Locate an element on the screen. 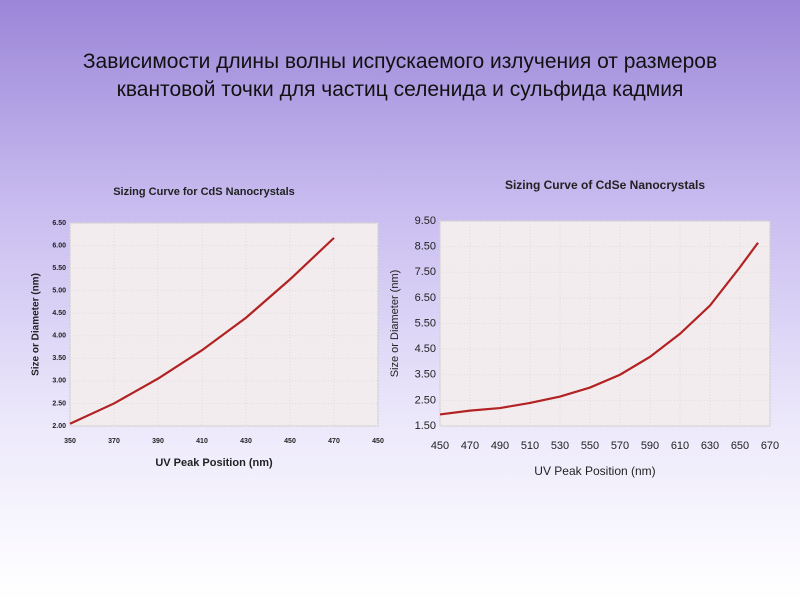  x-tick-label: 430 is located at coordinates (246, 441).